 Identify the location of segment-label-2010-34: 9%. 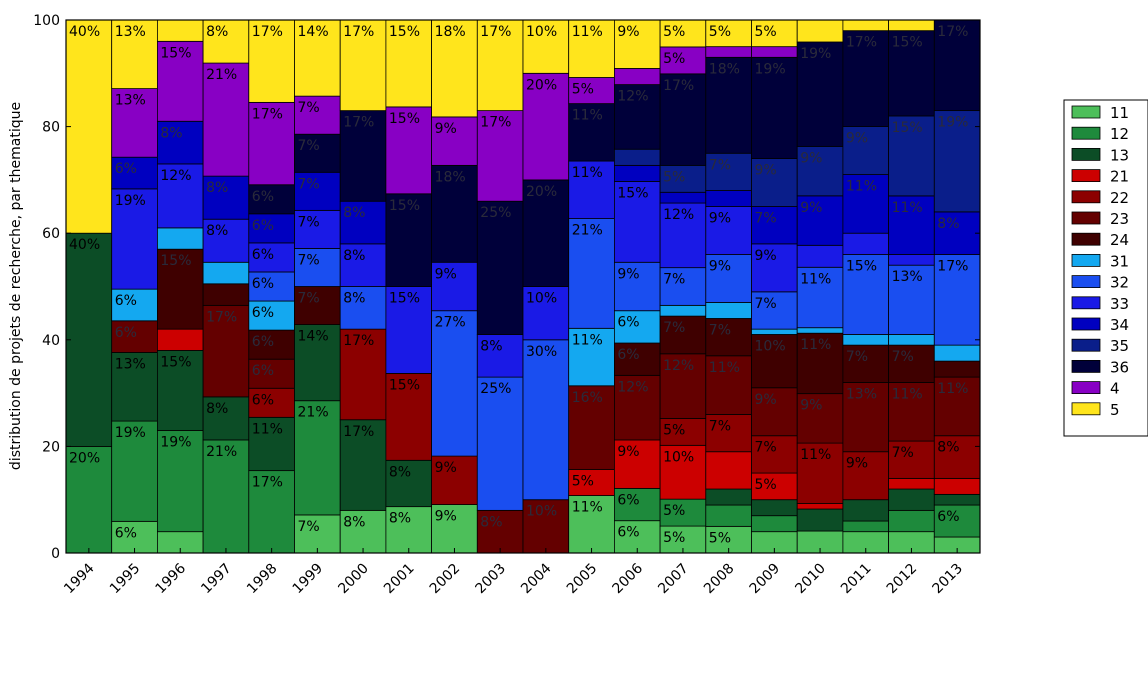
(811, 208).